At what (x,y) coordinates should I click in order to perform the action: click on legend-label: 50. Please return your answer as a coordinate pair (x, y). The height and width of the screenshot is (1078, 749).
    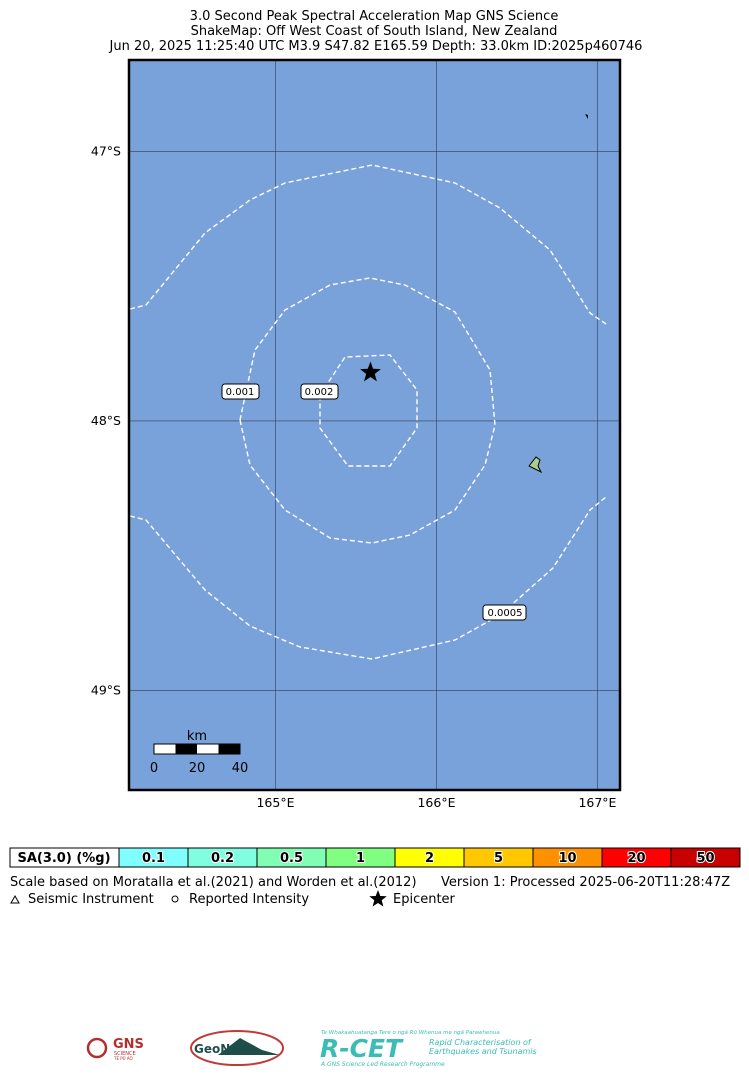
    Looking at the image, I should click on (705, 858).